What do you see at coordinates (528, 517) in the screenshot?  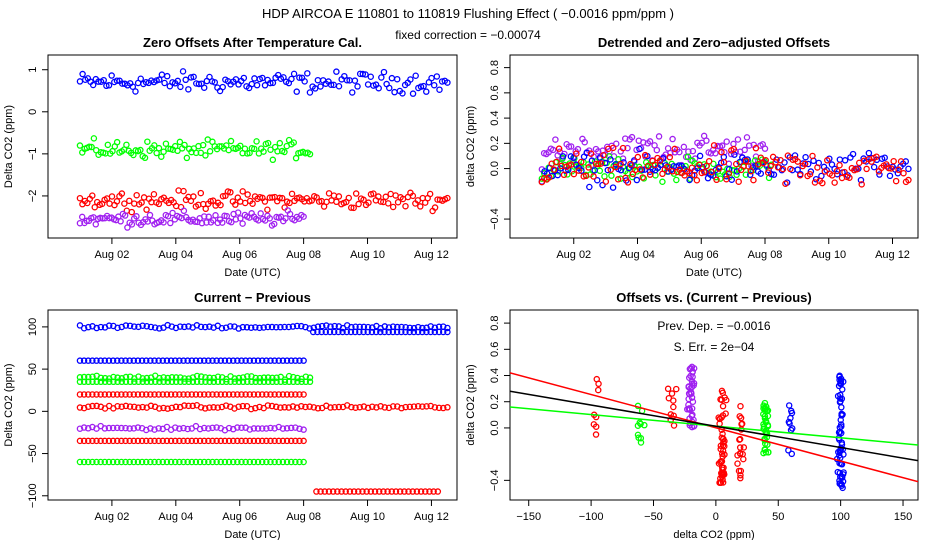 I see `x-tick-label: −150` at bounding box center [528, 517].